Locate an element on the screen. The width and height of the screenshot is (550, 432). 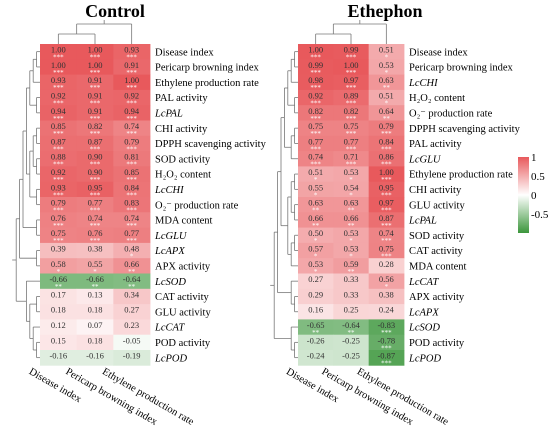
cell-value-label: 0.15 is located at coordinates (58, 340).